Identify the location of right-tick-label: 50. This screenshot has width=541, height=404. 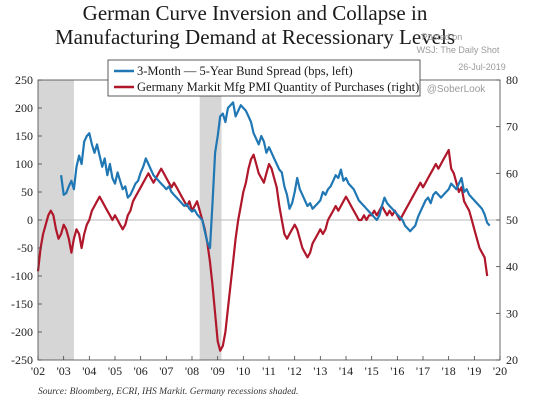
(512, 220).